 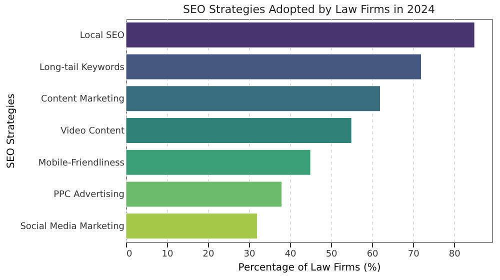 What do you see at coordinates (12, 131) in the screenshot?
I see `y-axis-title: SEO Strategies` at bounding box center [12, 131].